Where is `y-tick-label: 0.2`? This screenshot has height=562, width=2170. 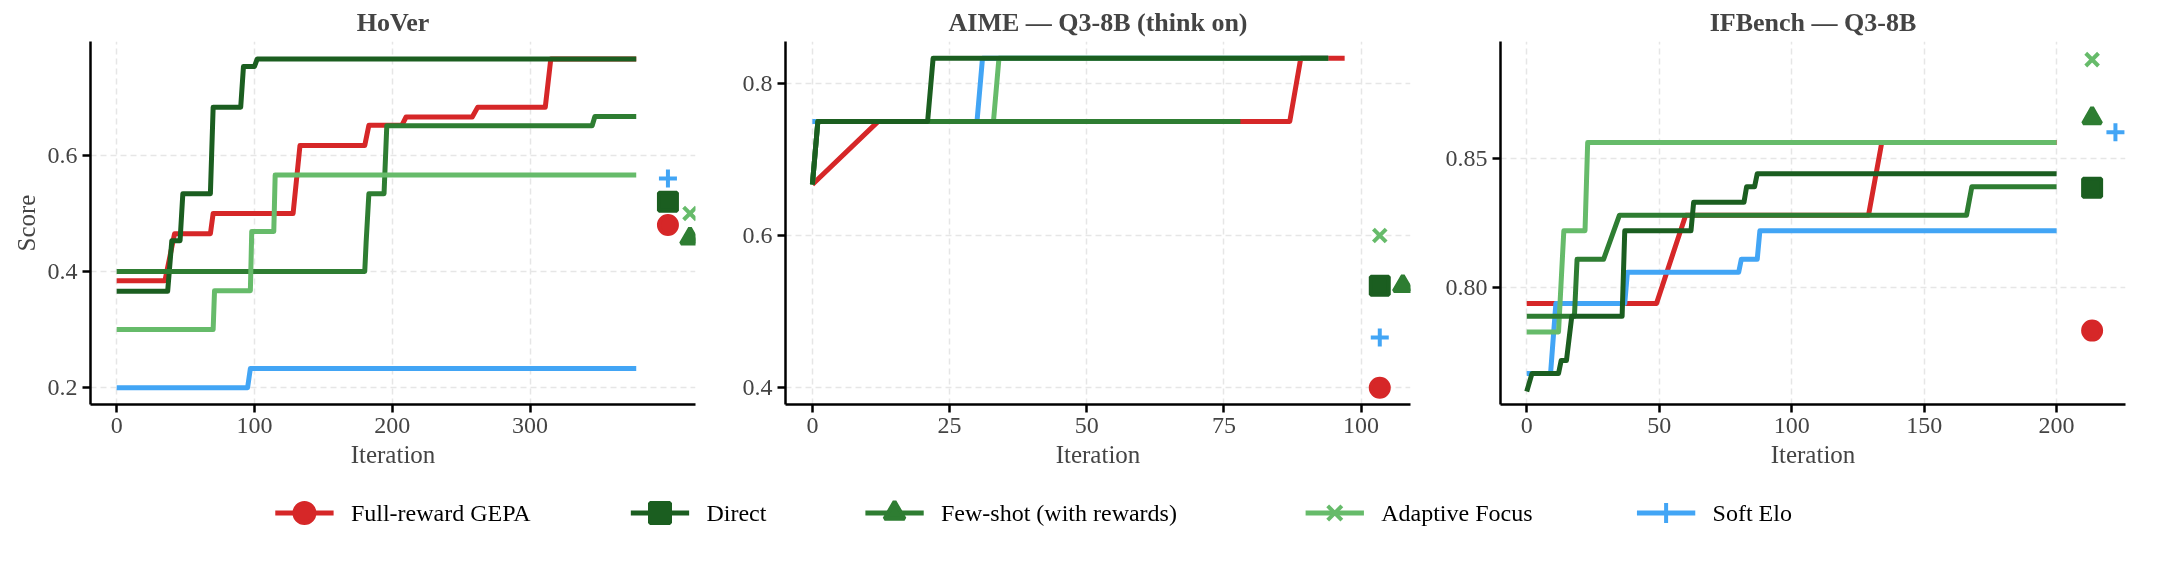
y-tick-label: 0.2 is located at coordinates (62, 387).